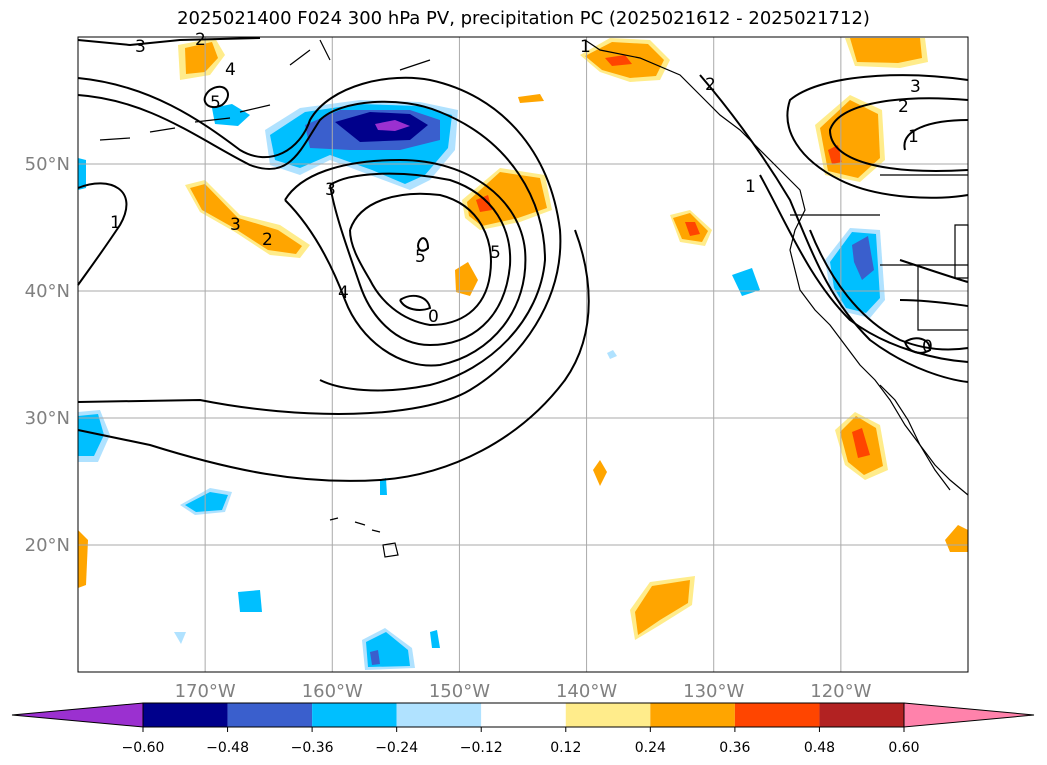 The height and width of the screenshot is (765, 1047). I want to click on colorbar-tick-label: 0.24, so click(650, 748).